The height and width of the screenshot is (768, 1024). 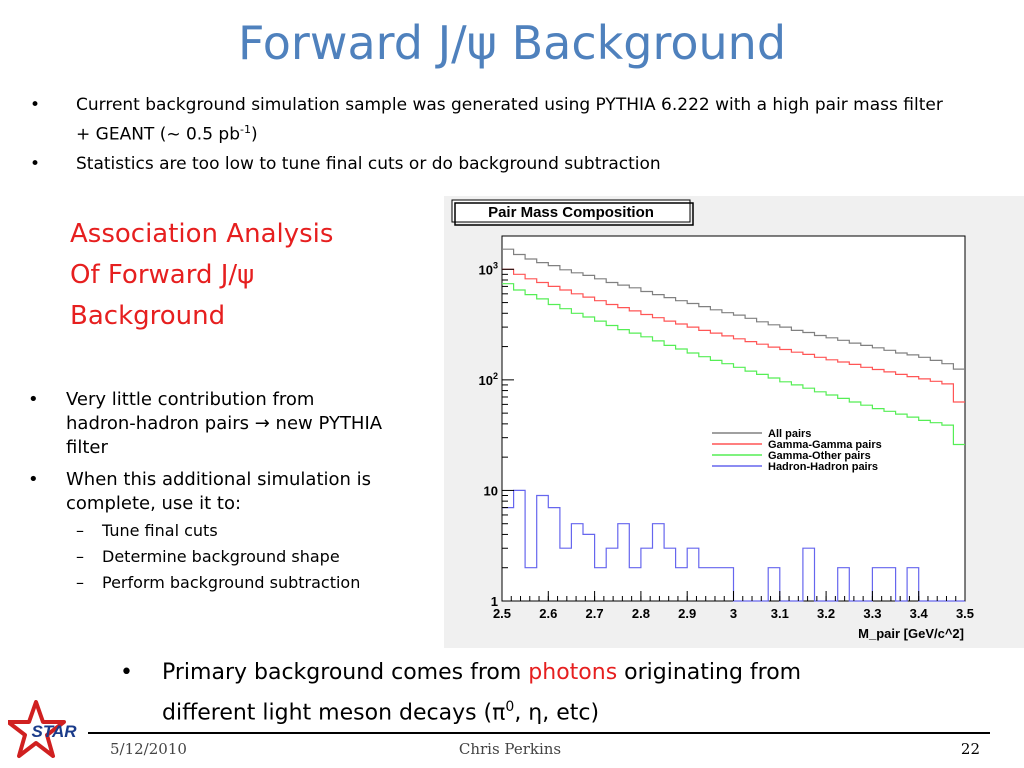 What do you see at coordinates (826, 613) in the screenshot?
I see `x-tick-label: 3.2` at bounding box center [826, 613].